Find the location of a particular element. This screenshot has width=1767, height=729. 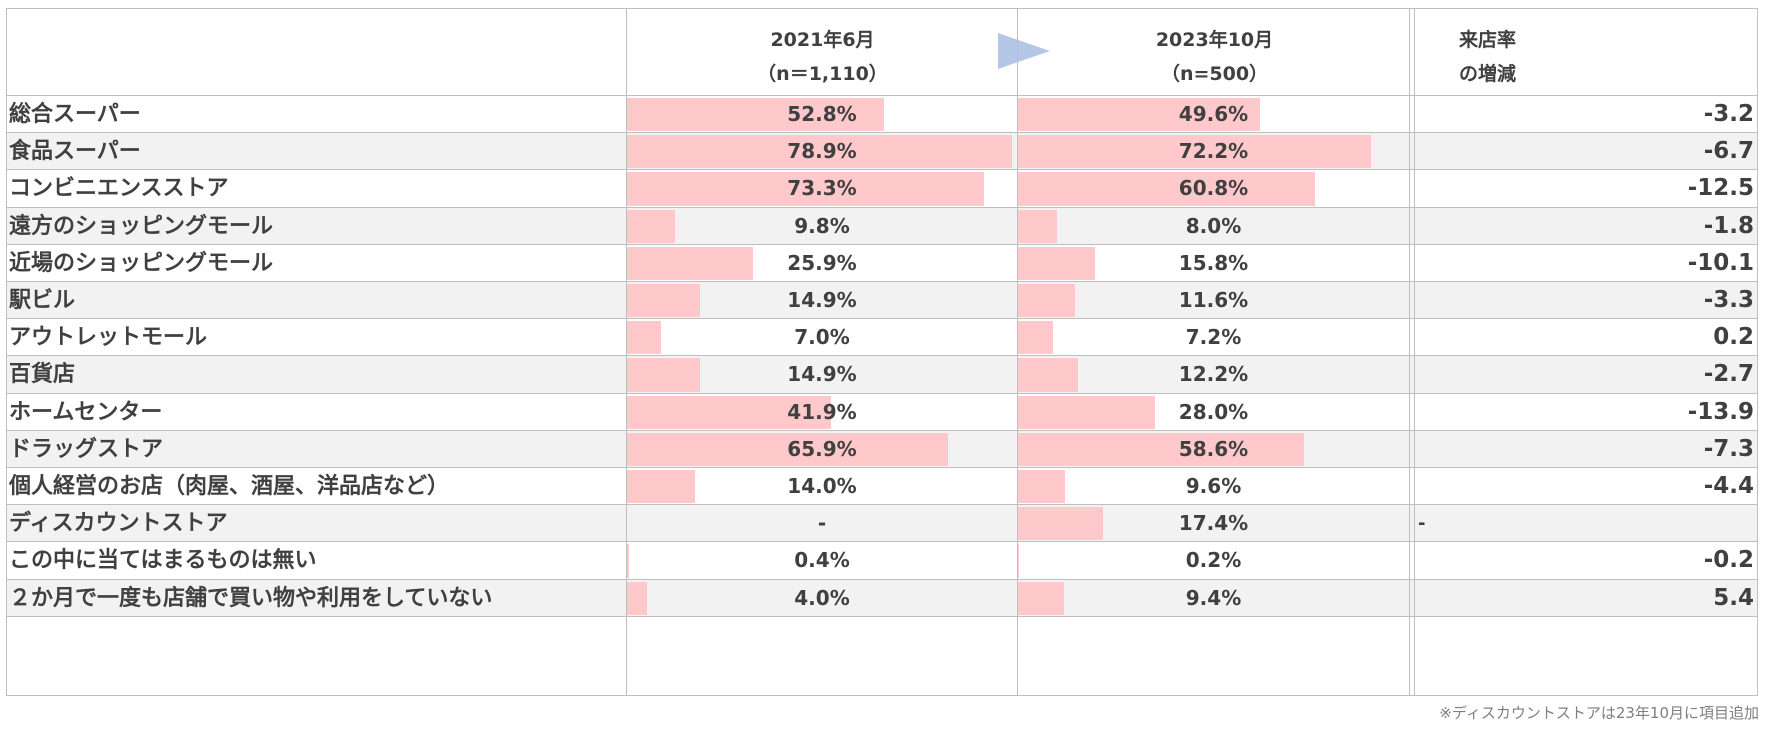

row-label: 近場のショッピングモール is located at coordinates (141, 263).